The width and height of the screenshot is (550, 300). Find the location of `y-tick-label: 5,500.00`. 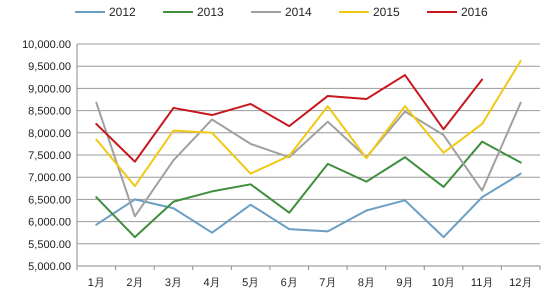

y-tick-label: 5,500.00 is located at coordinates (49, 244).